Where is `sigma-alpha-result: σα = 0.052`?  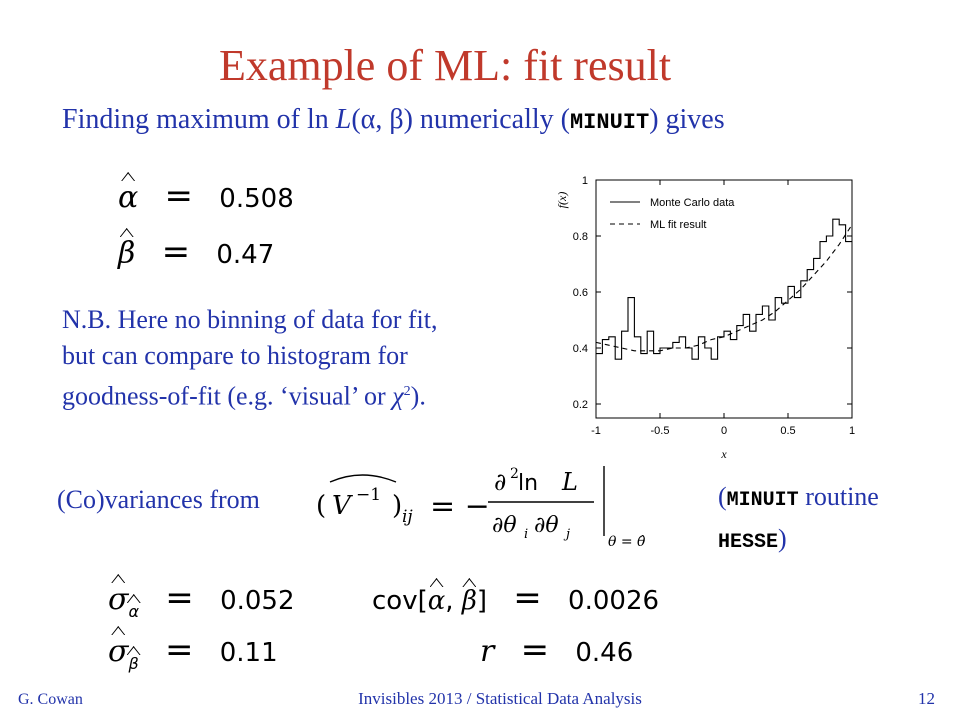
sigma-alpha-result: σα = 0.052 is located at coordinates (201, 599).